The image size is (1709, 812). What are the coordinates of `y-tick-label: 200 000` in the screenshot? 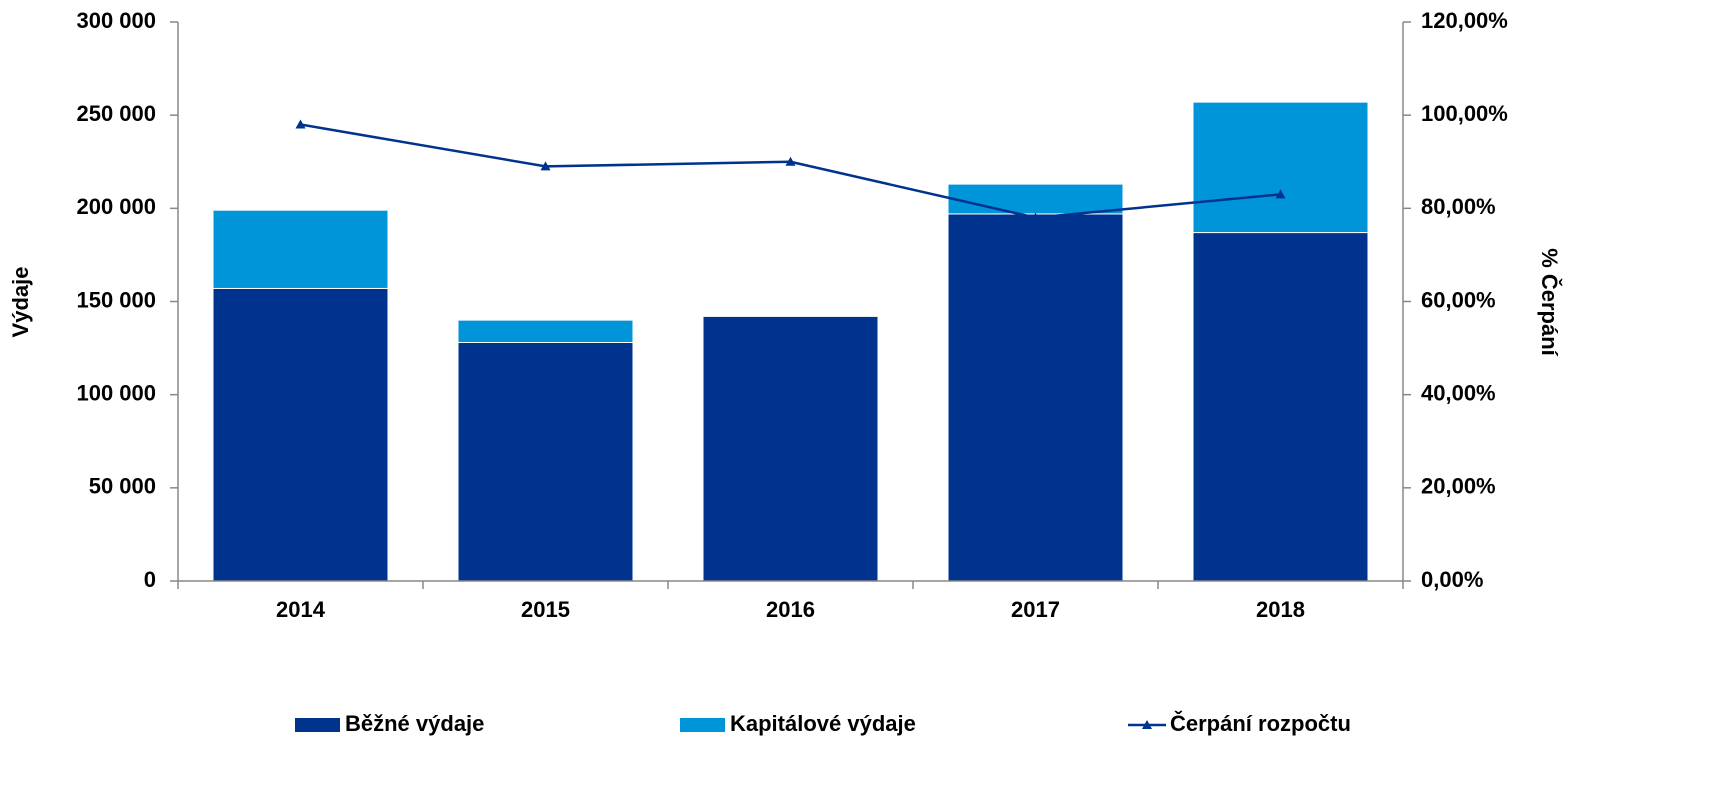 It's located at (116, 206).